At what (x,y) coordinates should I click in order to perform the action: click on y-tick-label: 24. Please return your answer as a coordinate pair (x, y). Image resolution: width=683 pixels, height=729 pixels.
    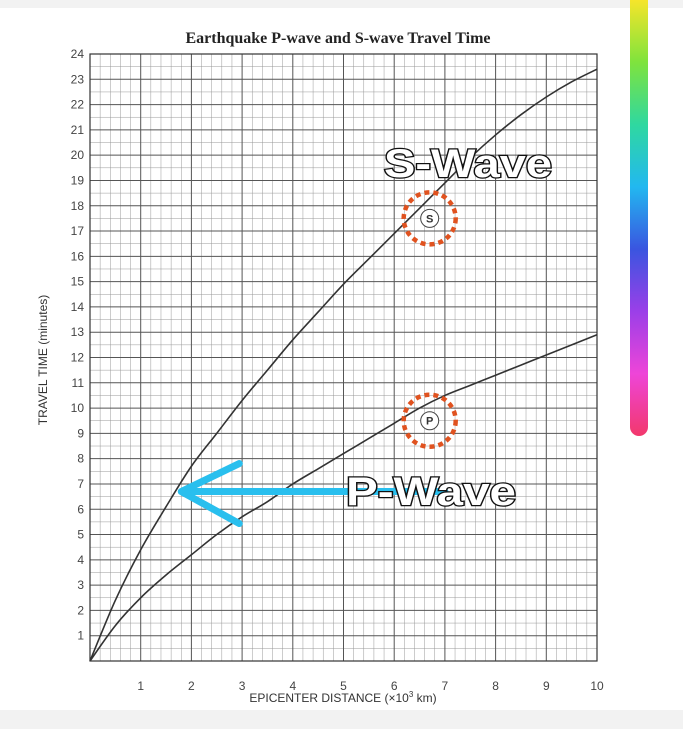
    Looking at the image, I should click on (78, 54).